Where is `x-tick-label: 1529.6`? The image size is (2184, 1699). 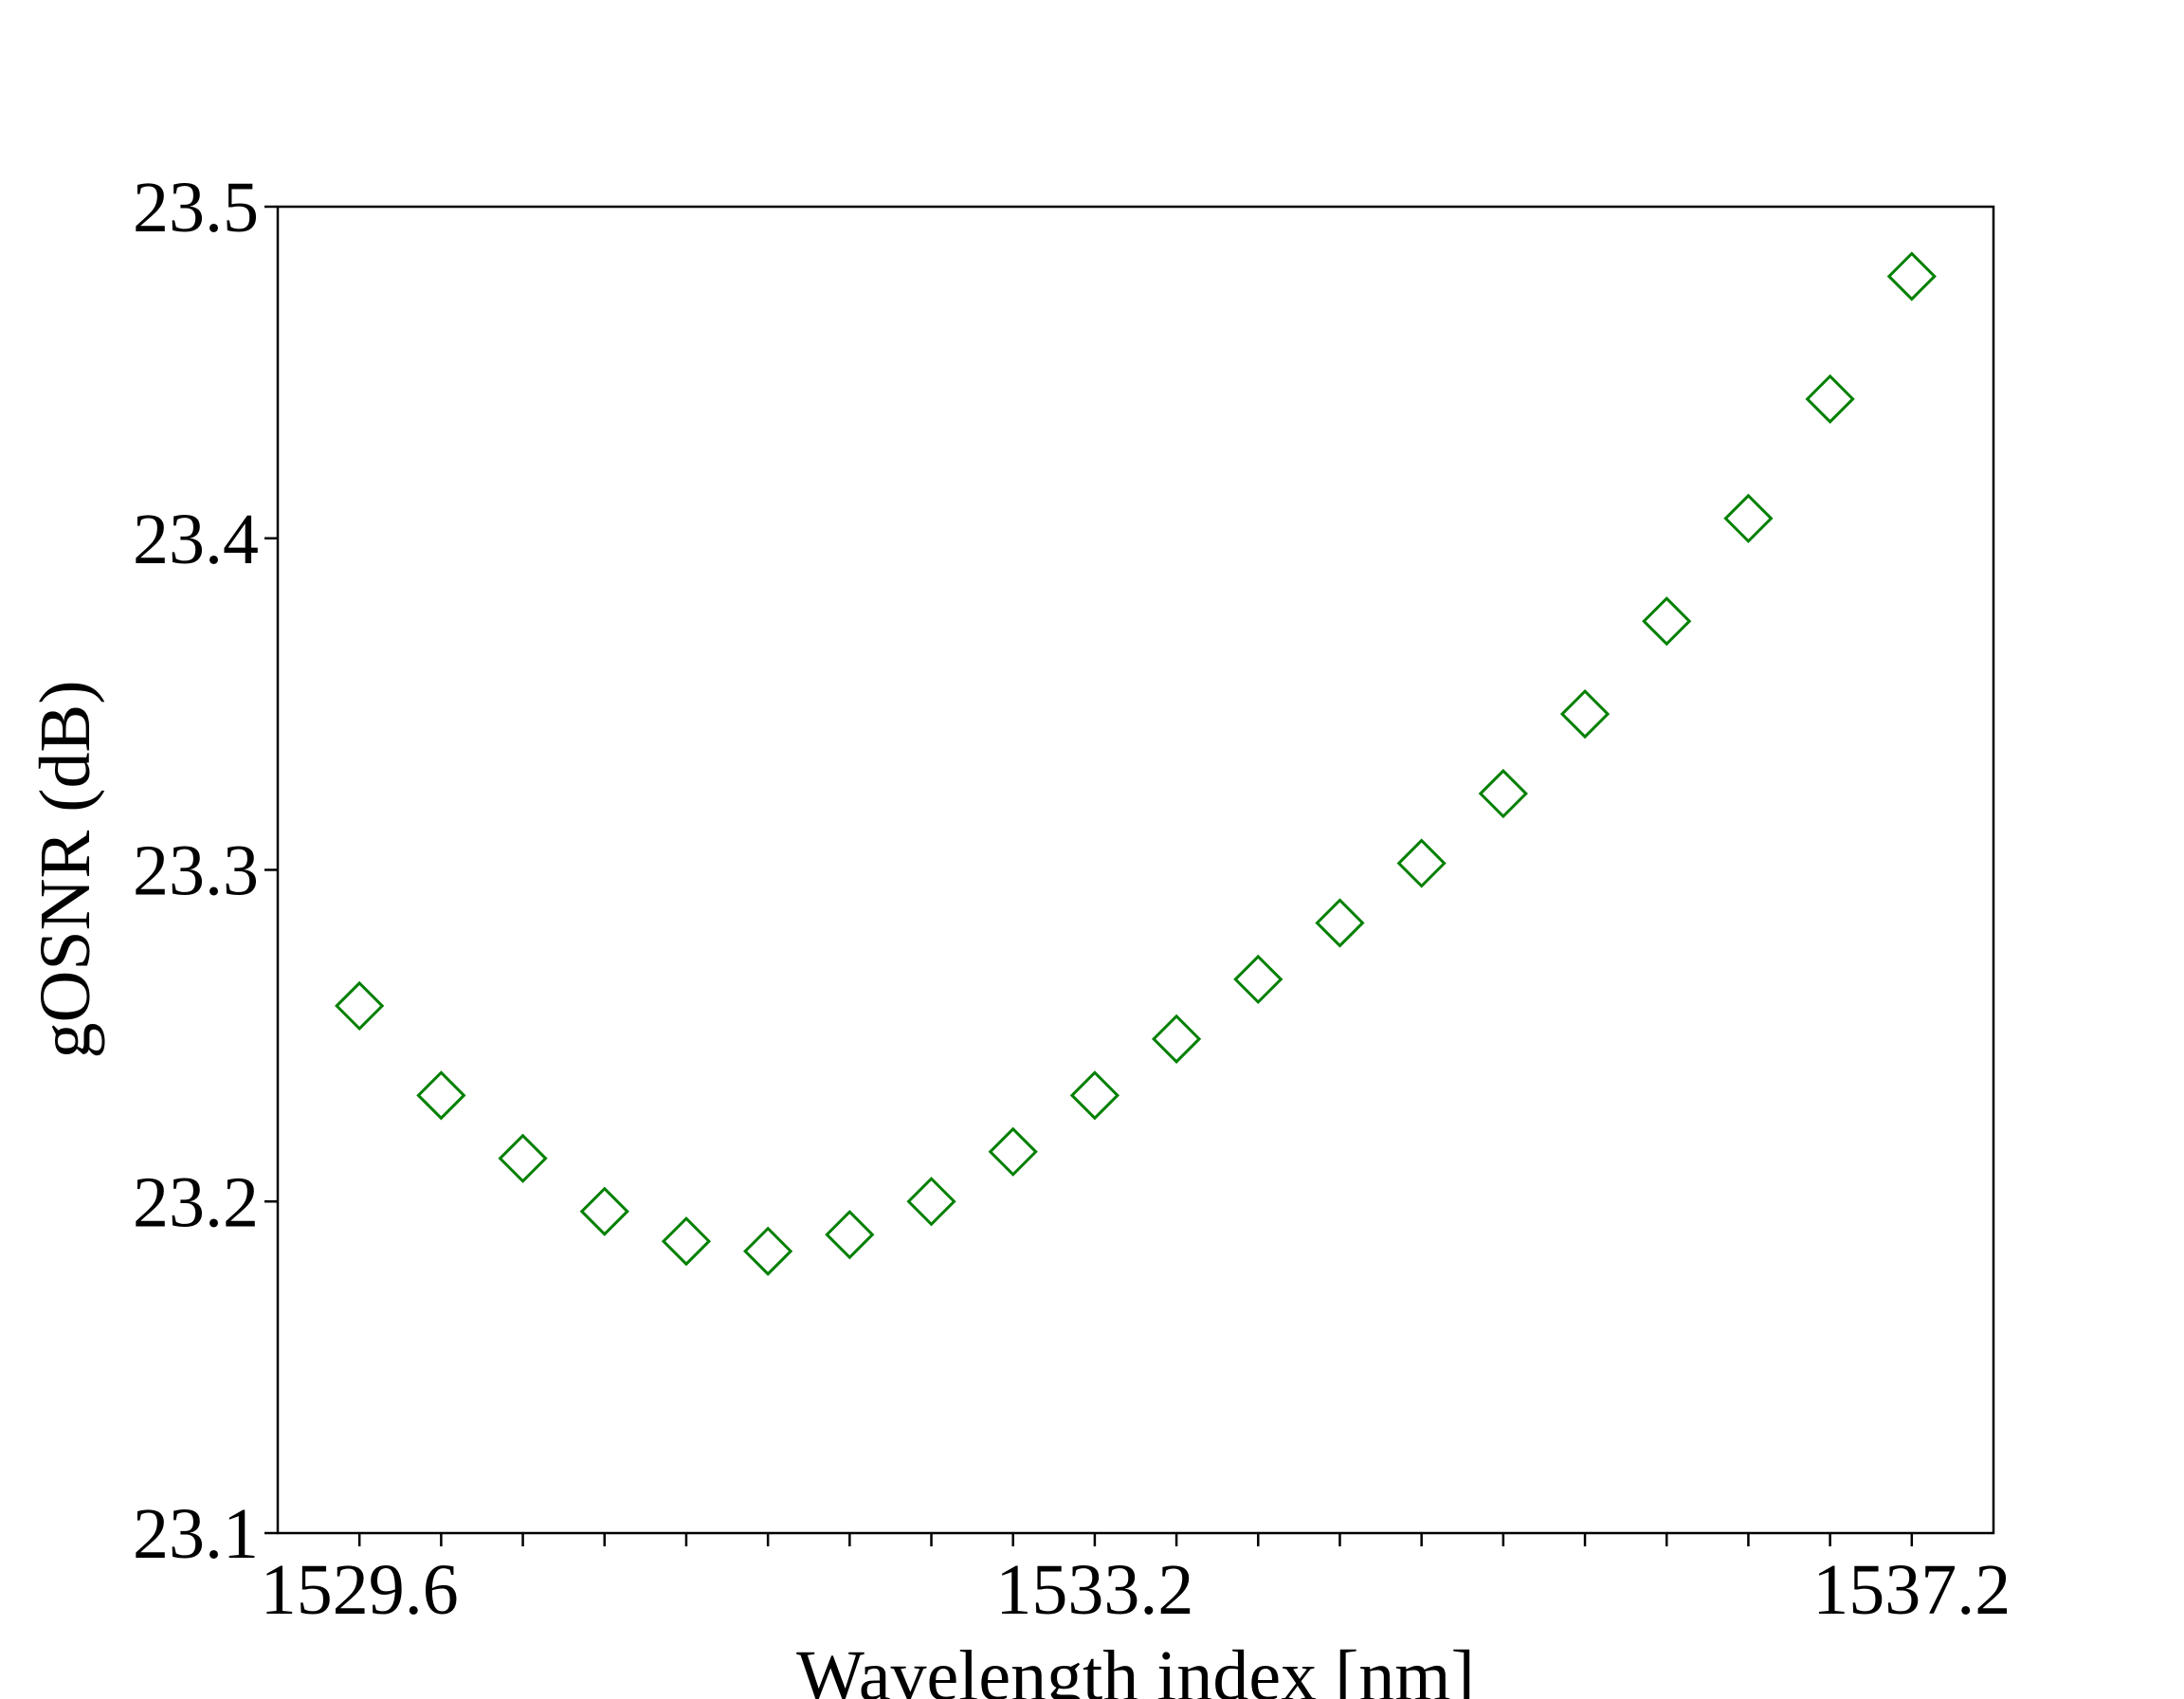
x-tick-label: 1529.6 is located at coordinates (360, 1590).